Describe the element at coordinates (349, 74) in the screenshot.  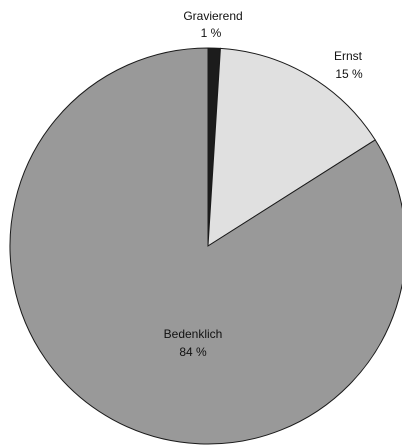
I see `slice-value-ernst: 15 %` at that location.